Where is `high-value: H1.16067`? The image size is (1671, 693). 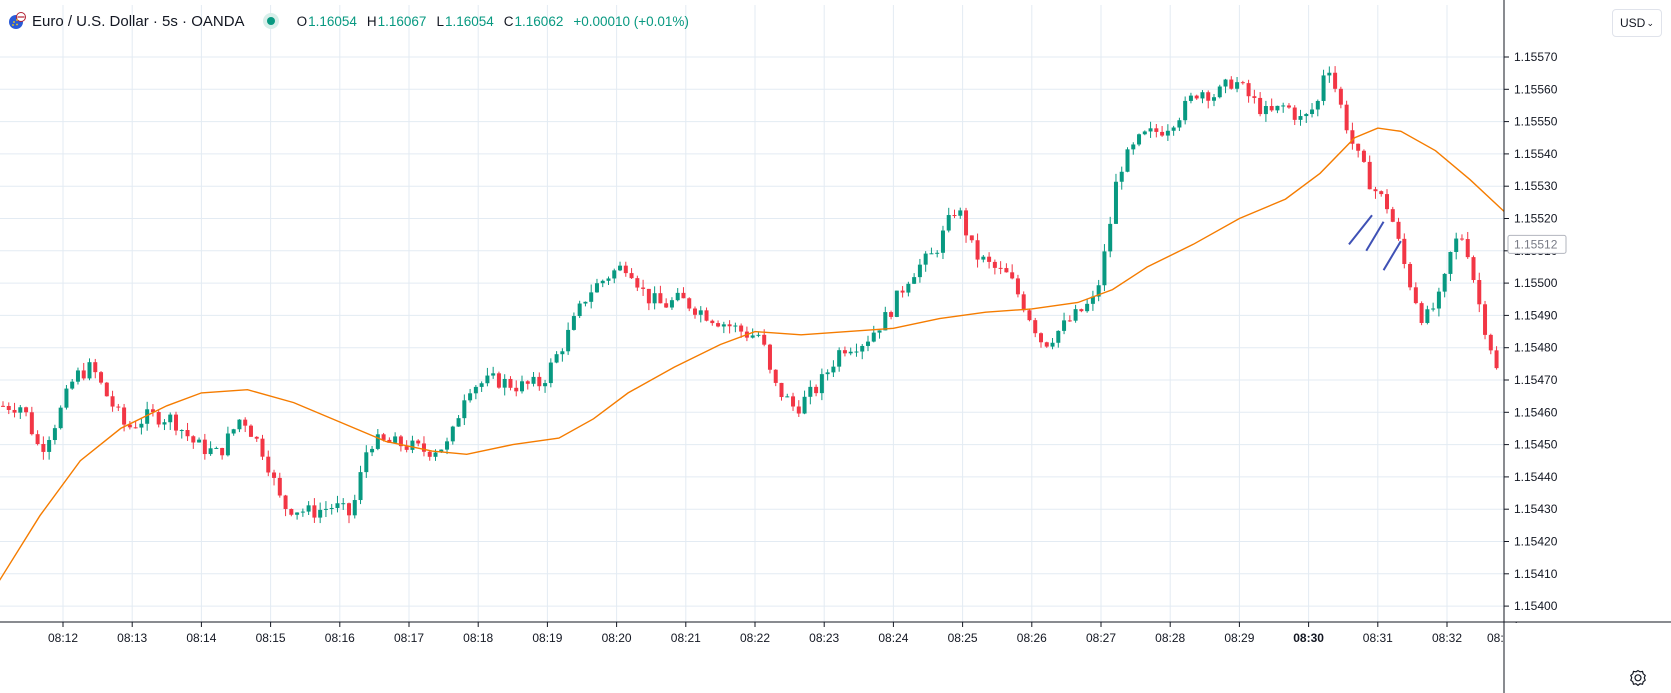 high-value: H1.16067 is located at coordinates (396, 21).